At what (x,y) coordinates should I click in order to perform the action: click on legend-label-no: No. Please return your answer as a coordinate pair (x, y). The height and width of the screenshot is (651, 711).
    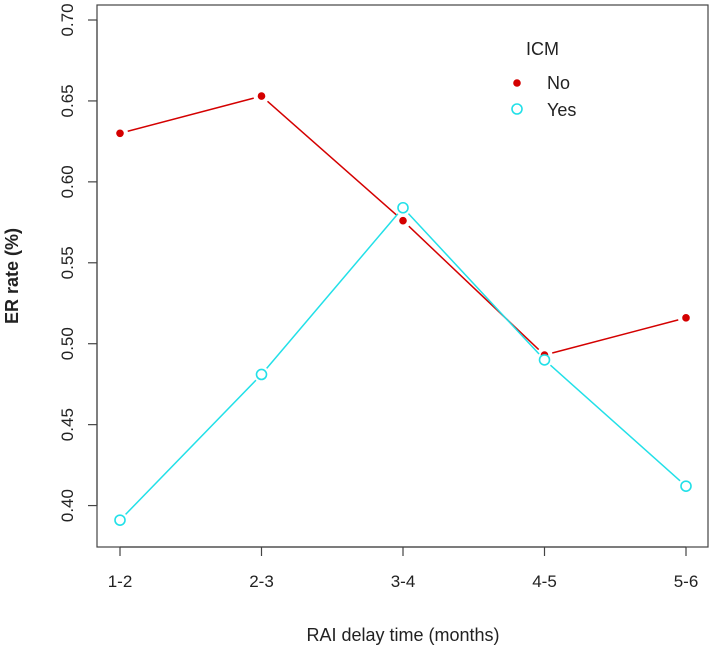
    Looking at the image, I should click on (558, 83).